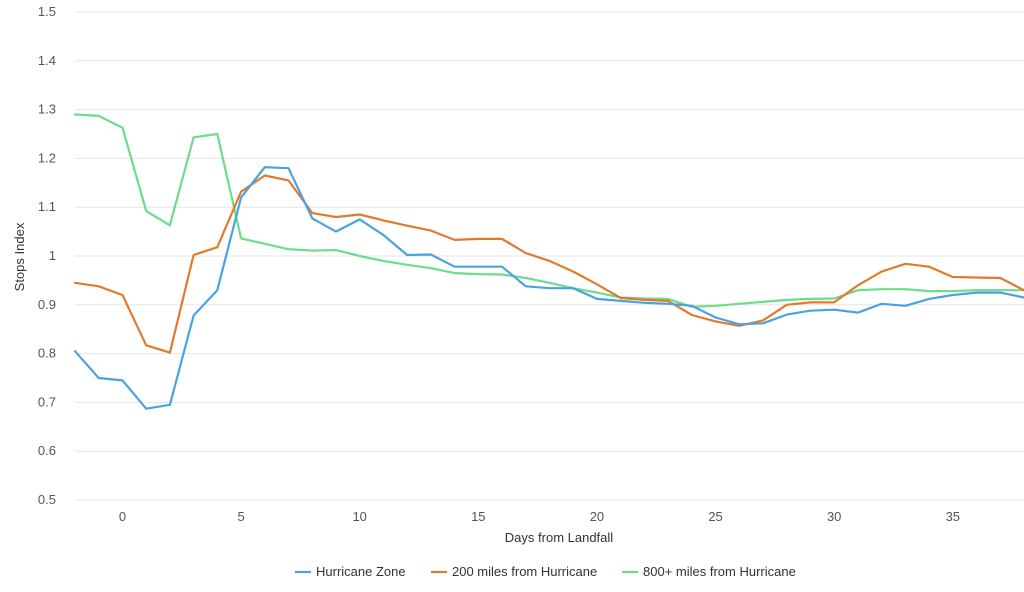  I want to click on y-tick-label: 1, so click(52, 255).